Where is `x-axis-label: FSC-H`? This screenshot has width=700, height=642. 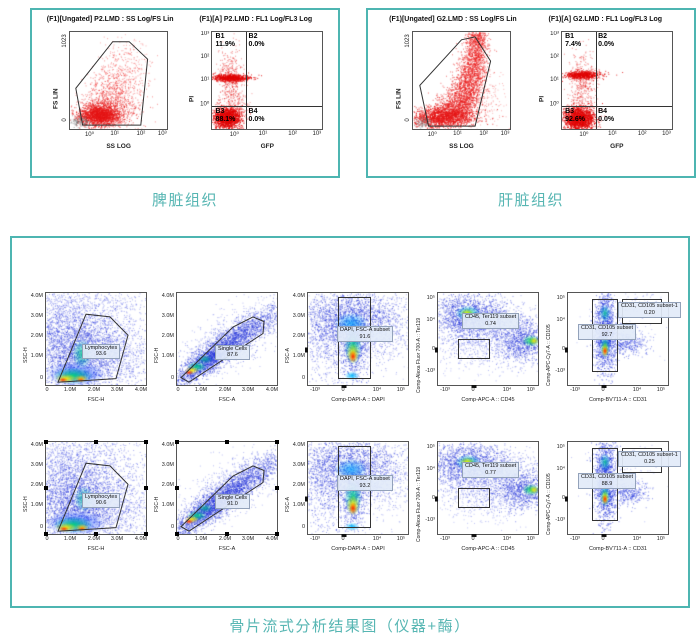 x-axis-label: FSC-H is located at coordinates (96, 549).